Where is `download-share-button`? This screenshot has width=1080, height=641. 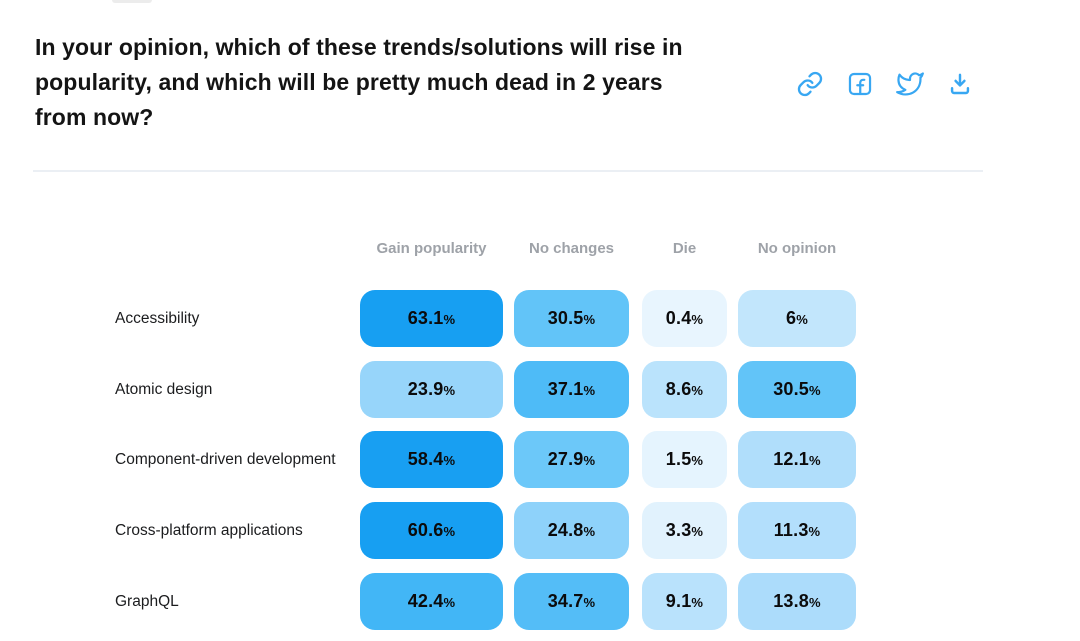 download-share-button is located at coordinates (960, 84).